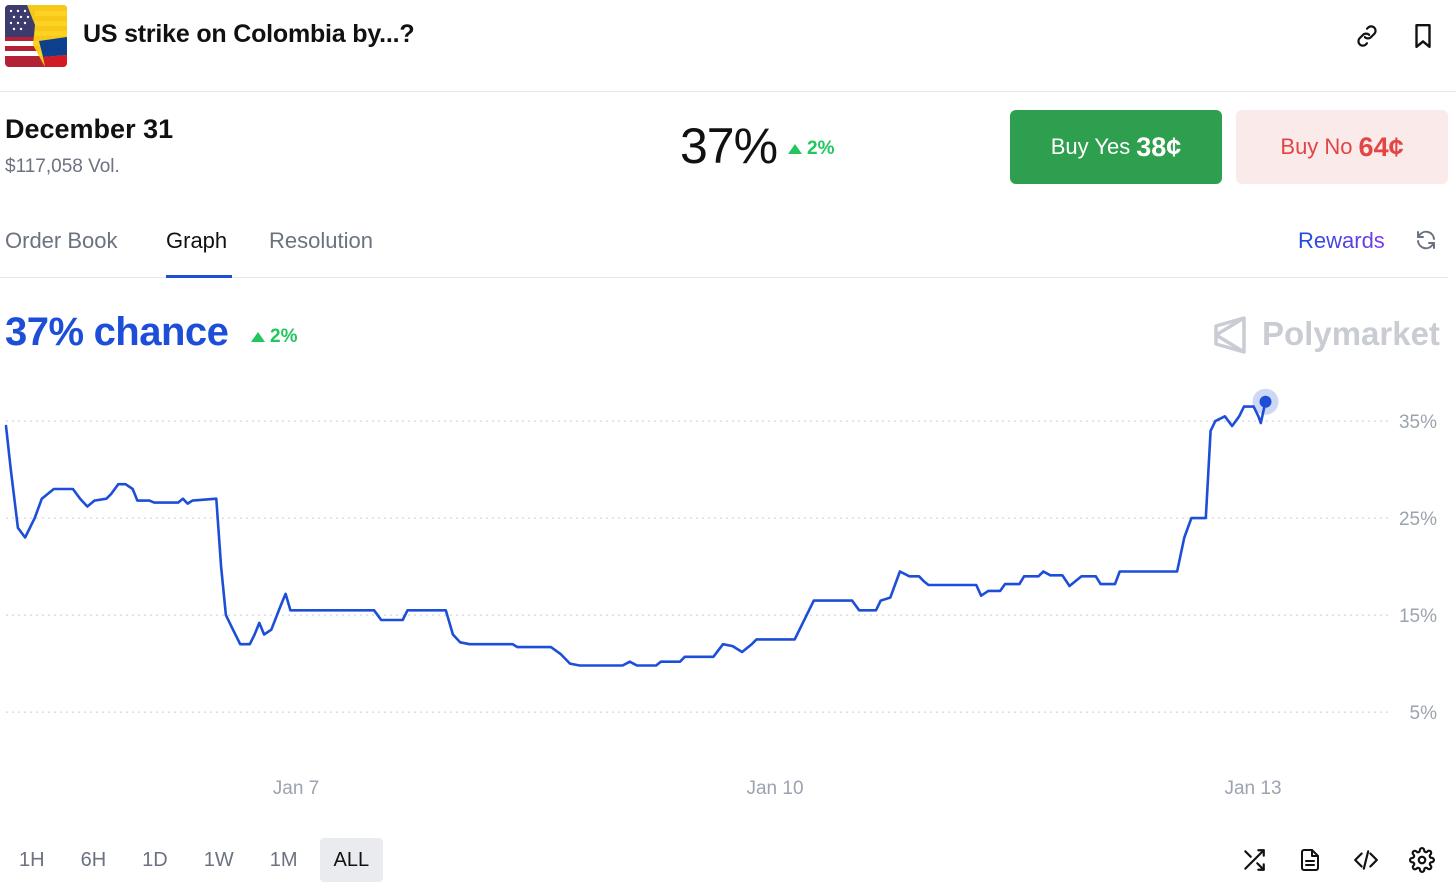 The image size is (1456, 888). What do you see at coordinates (728, 46) in the screenshot?
I see `market-header: US strike on Colombia by...?` at bounding box center [728, 46].